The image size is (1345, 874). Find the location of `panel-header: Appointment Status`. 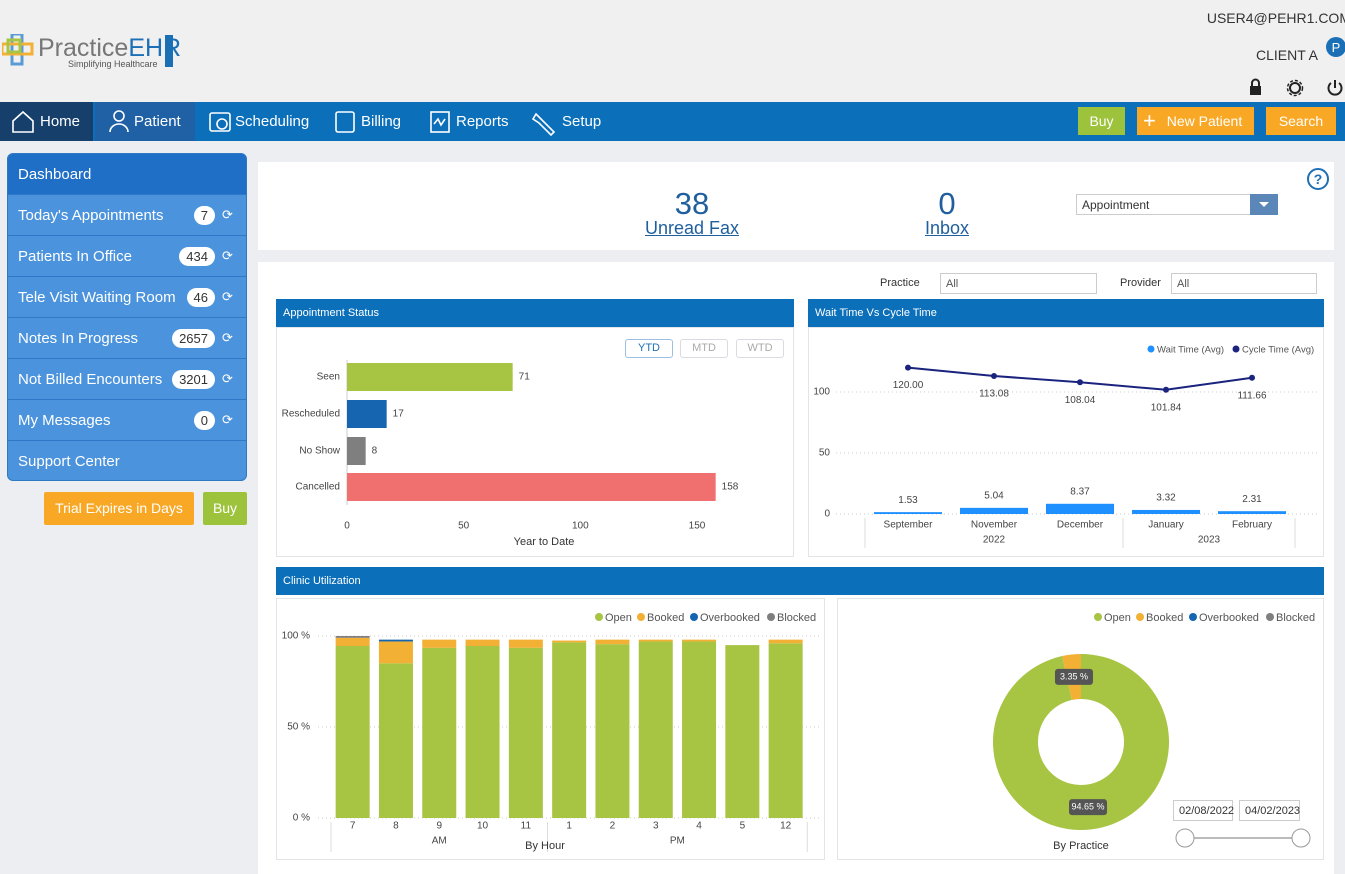

panel-header: Appointment Status is located at coordinates (535, 313).